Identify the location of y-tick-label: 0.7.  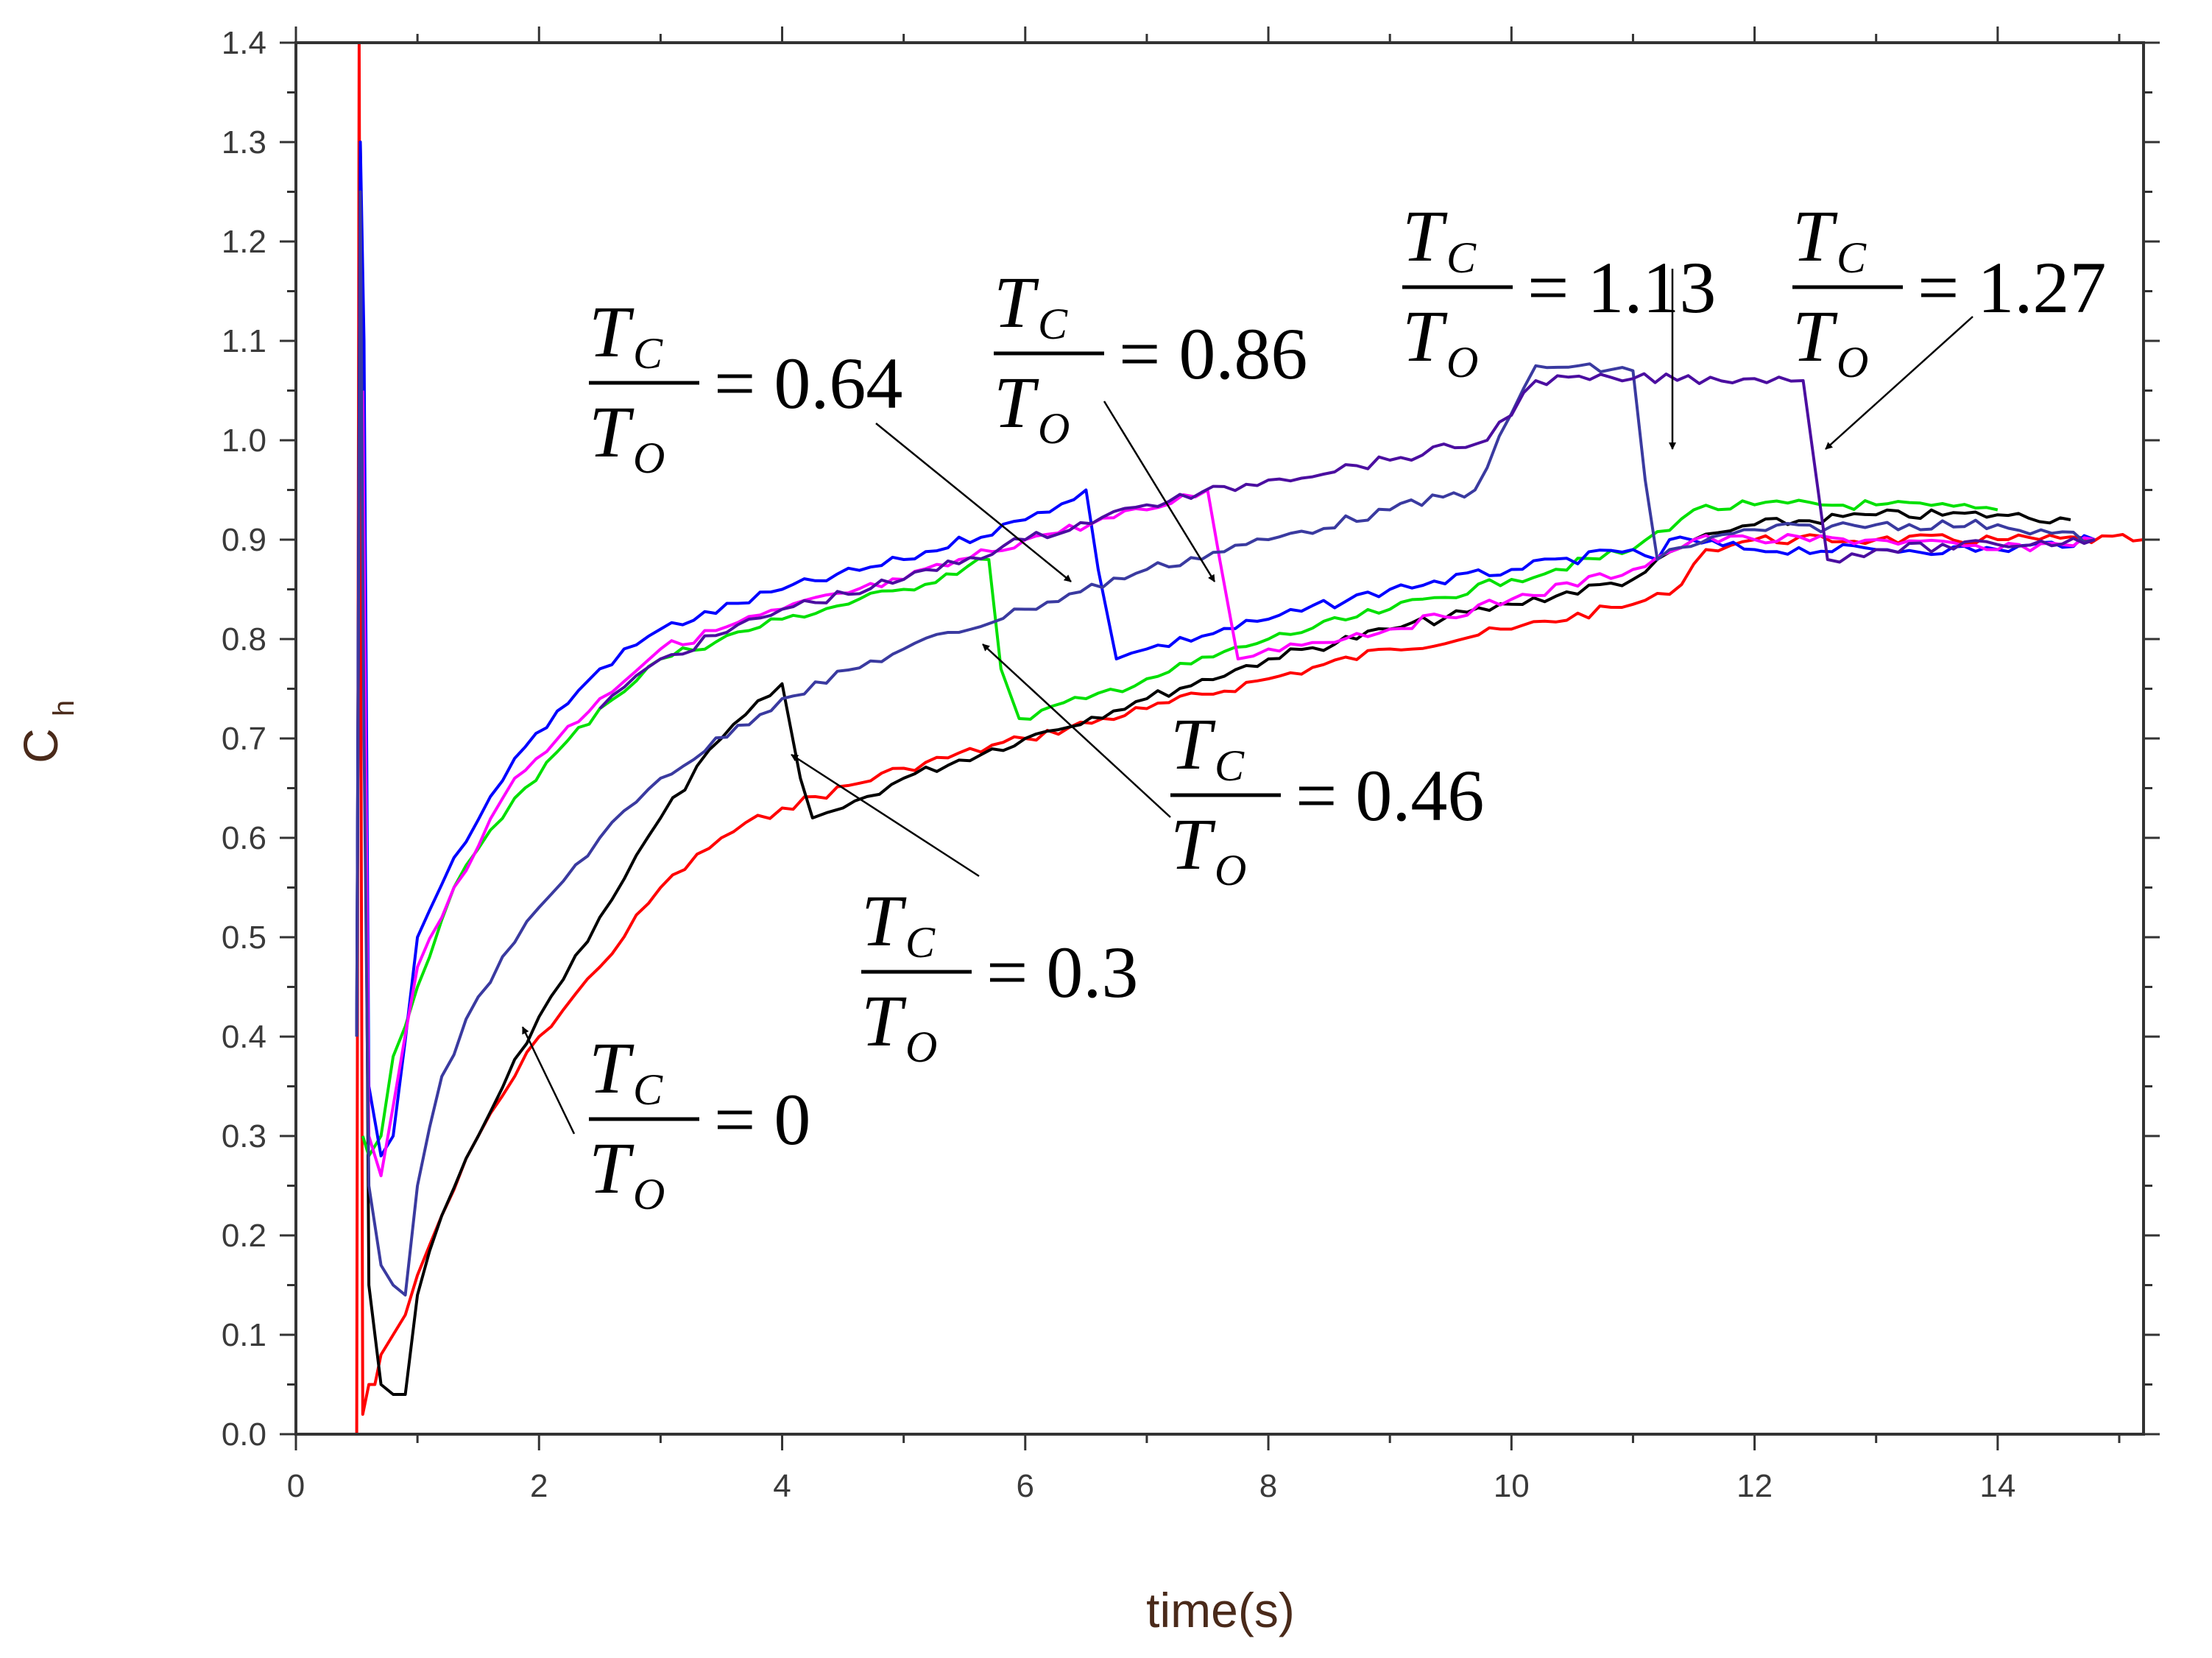
(244, 739).